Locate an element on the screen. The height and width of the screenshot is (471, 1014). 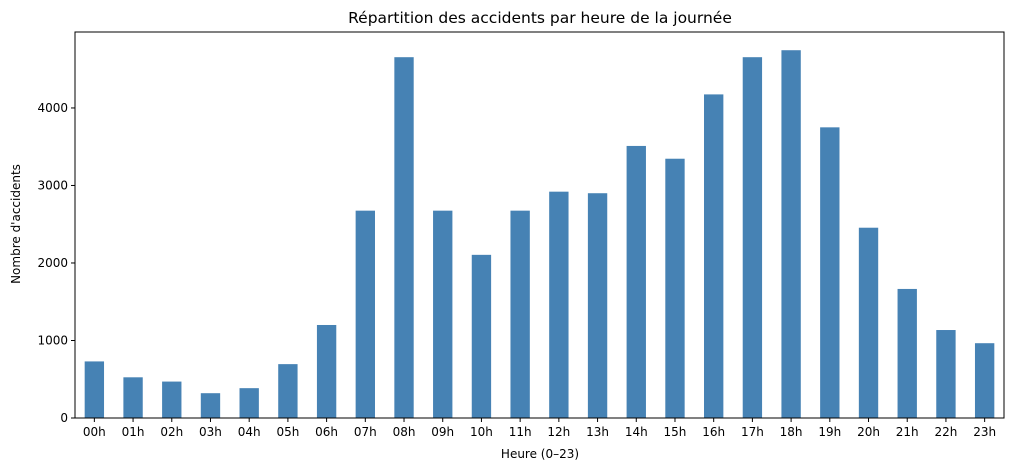
x-tick-label: 00h is located at coordinates (94, 432).